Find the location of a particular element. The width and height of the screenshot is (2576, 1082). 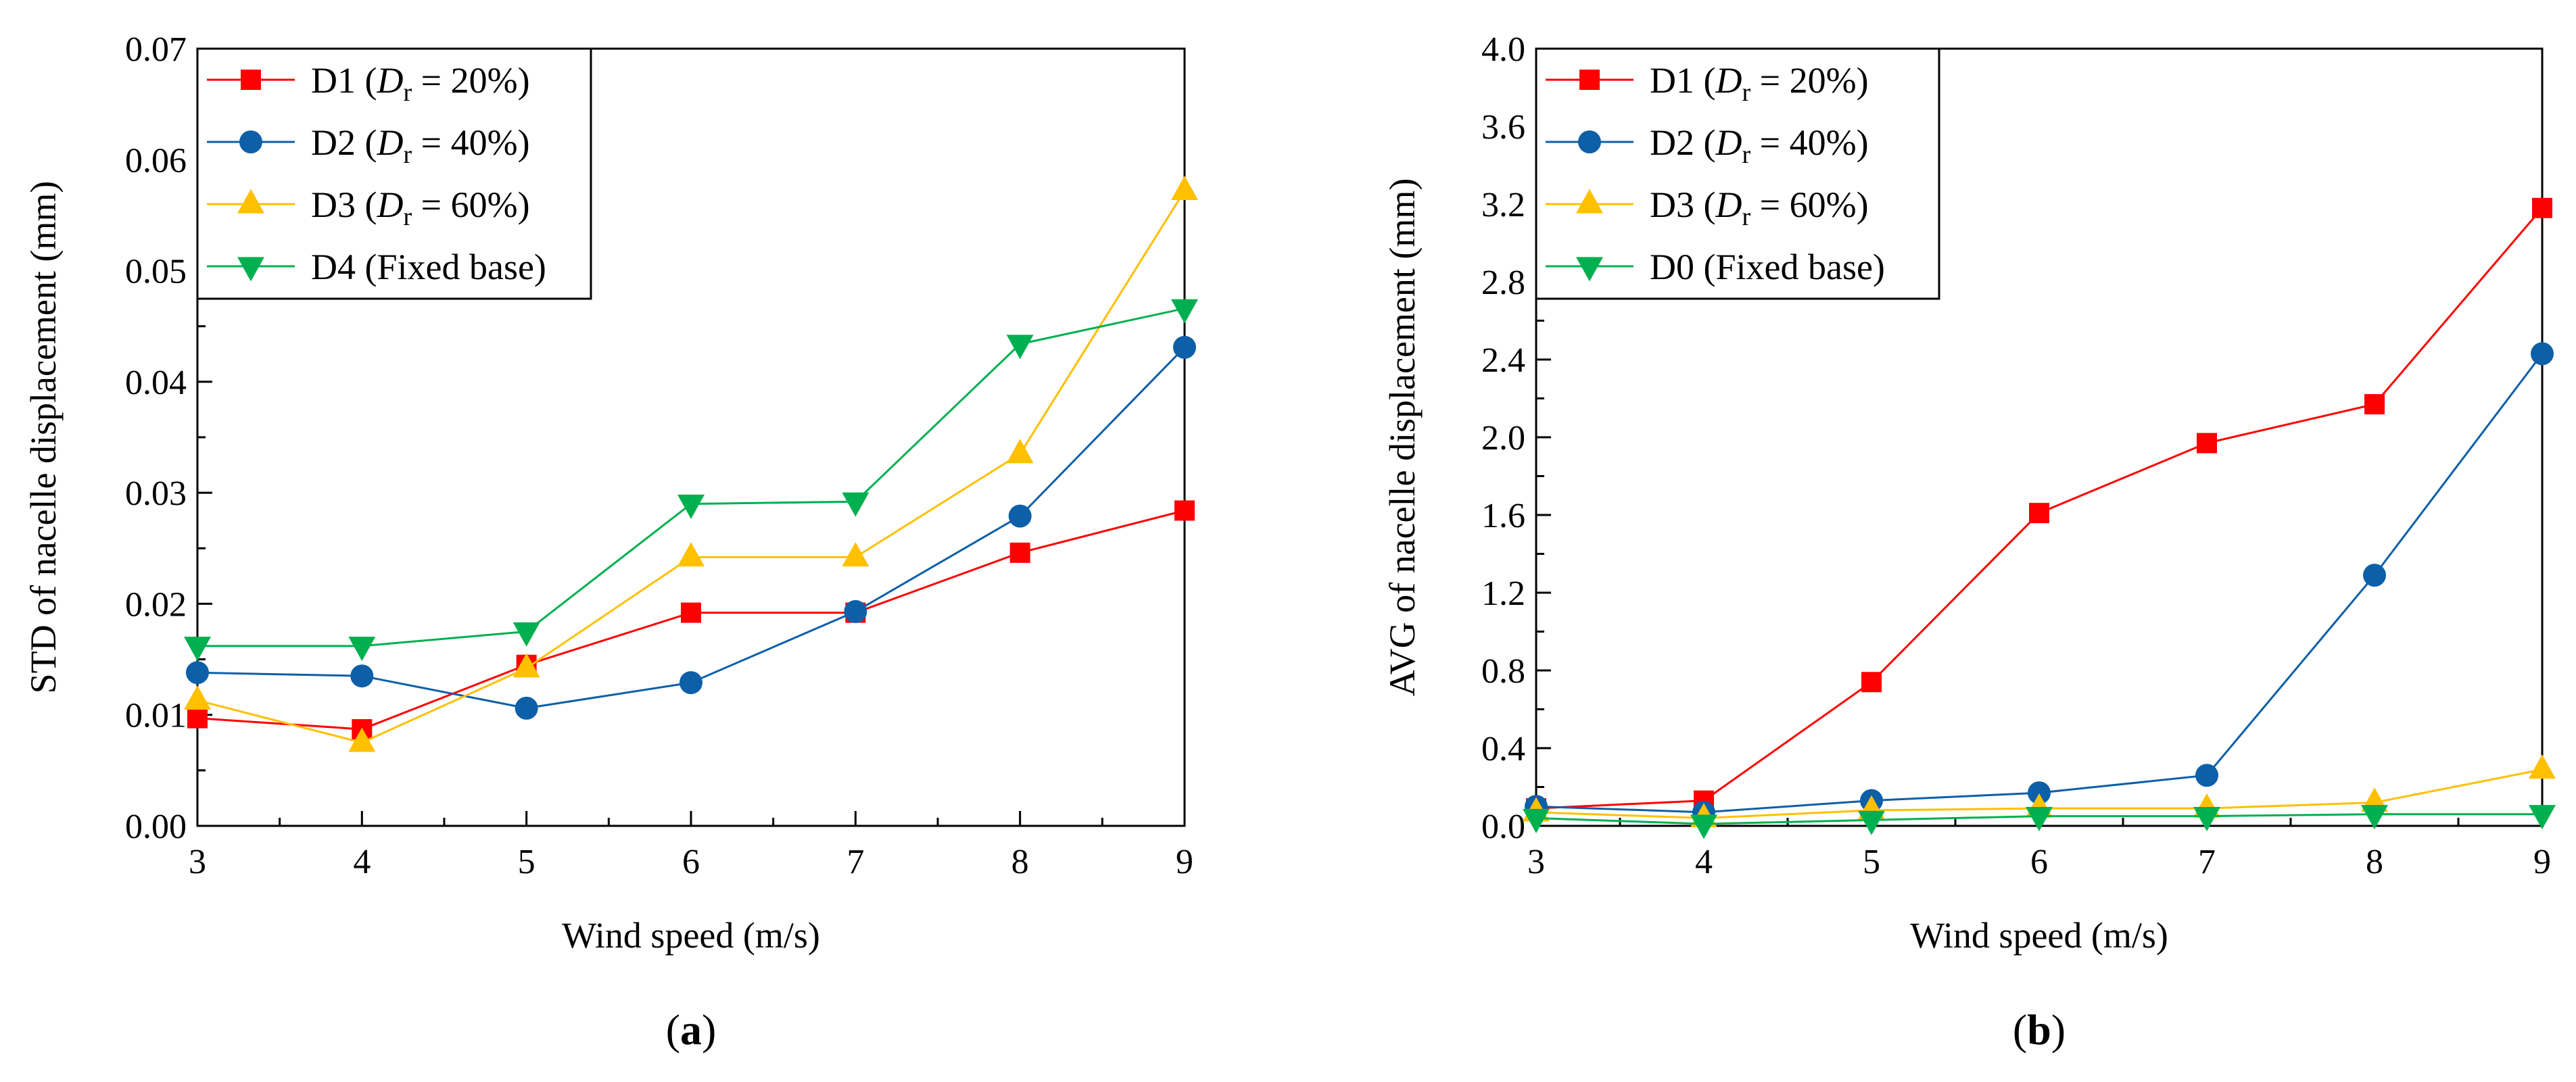

y-tick-label: 0.02 is located at coordinates (156, 604).